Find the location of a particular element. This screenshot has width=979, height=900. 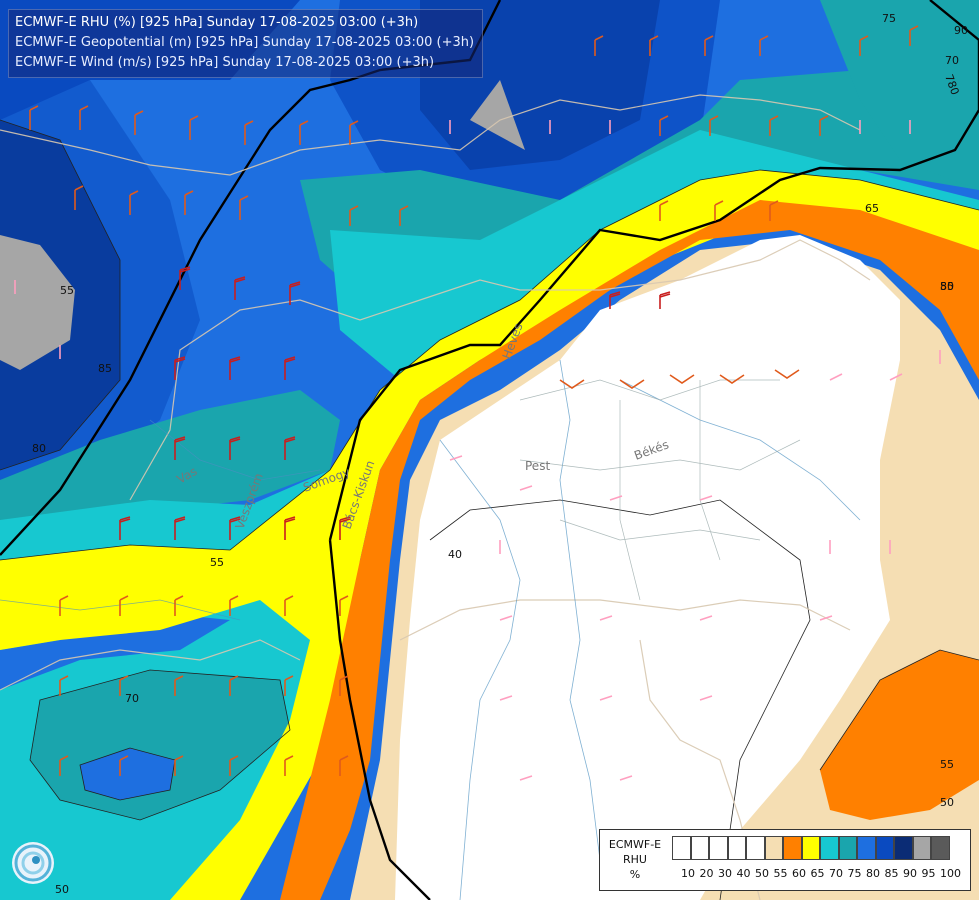

rhu-zone-teal-west is located at coordinates (170, 460).